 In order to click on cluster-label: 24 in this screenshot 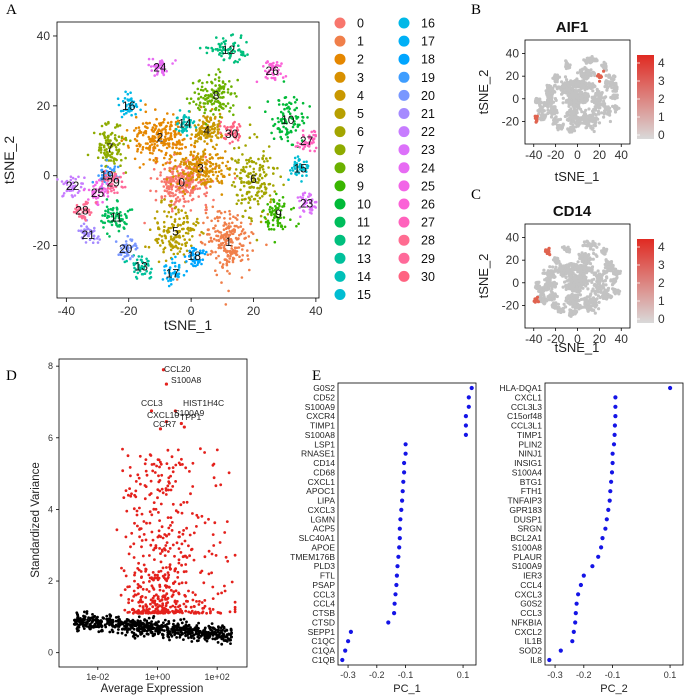, I will do `click(160, 67)`.